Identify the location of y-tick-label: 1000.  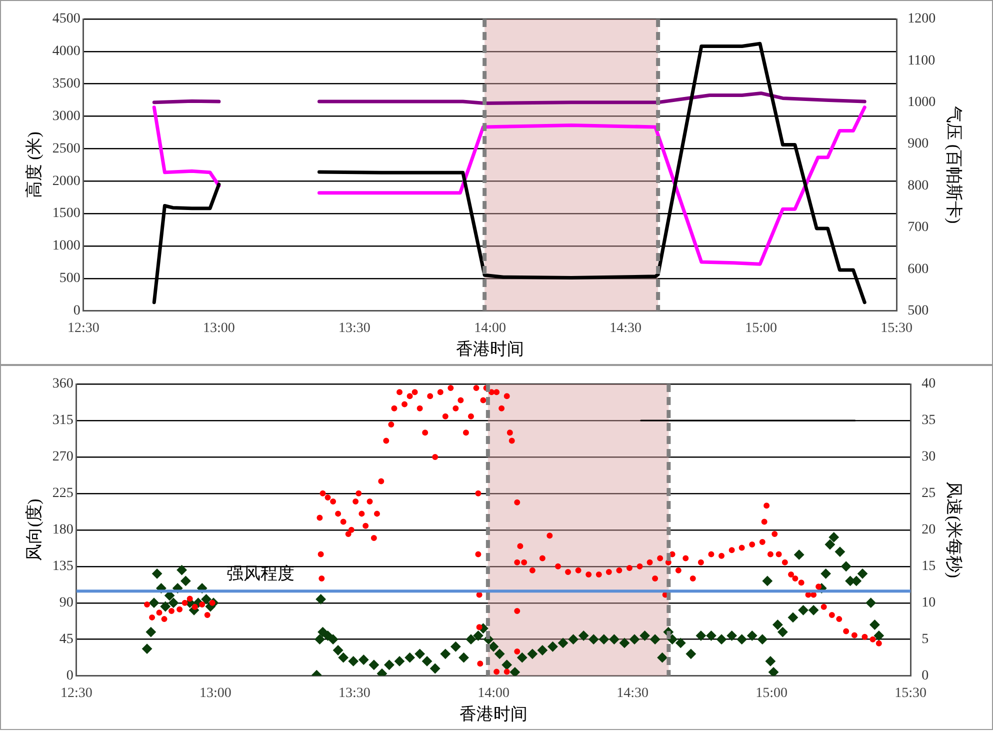
(66, 246).